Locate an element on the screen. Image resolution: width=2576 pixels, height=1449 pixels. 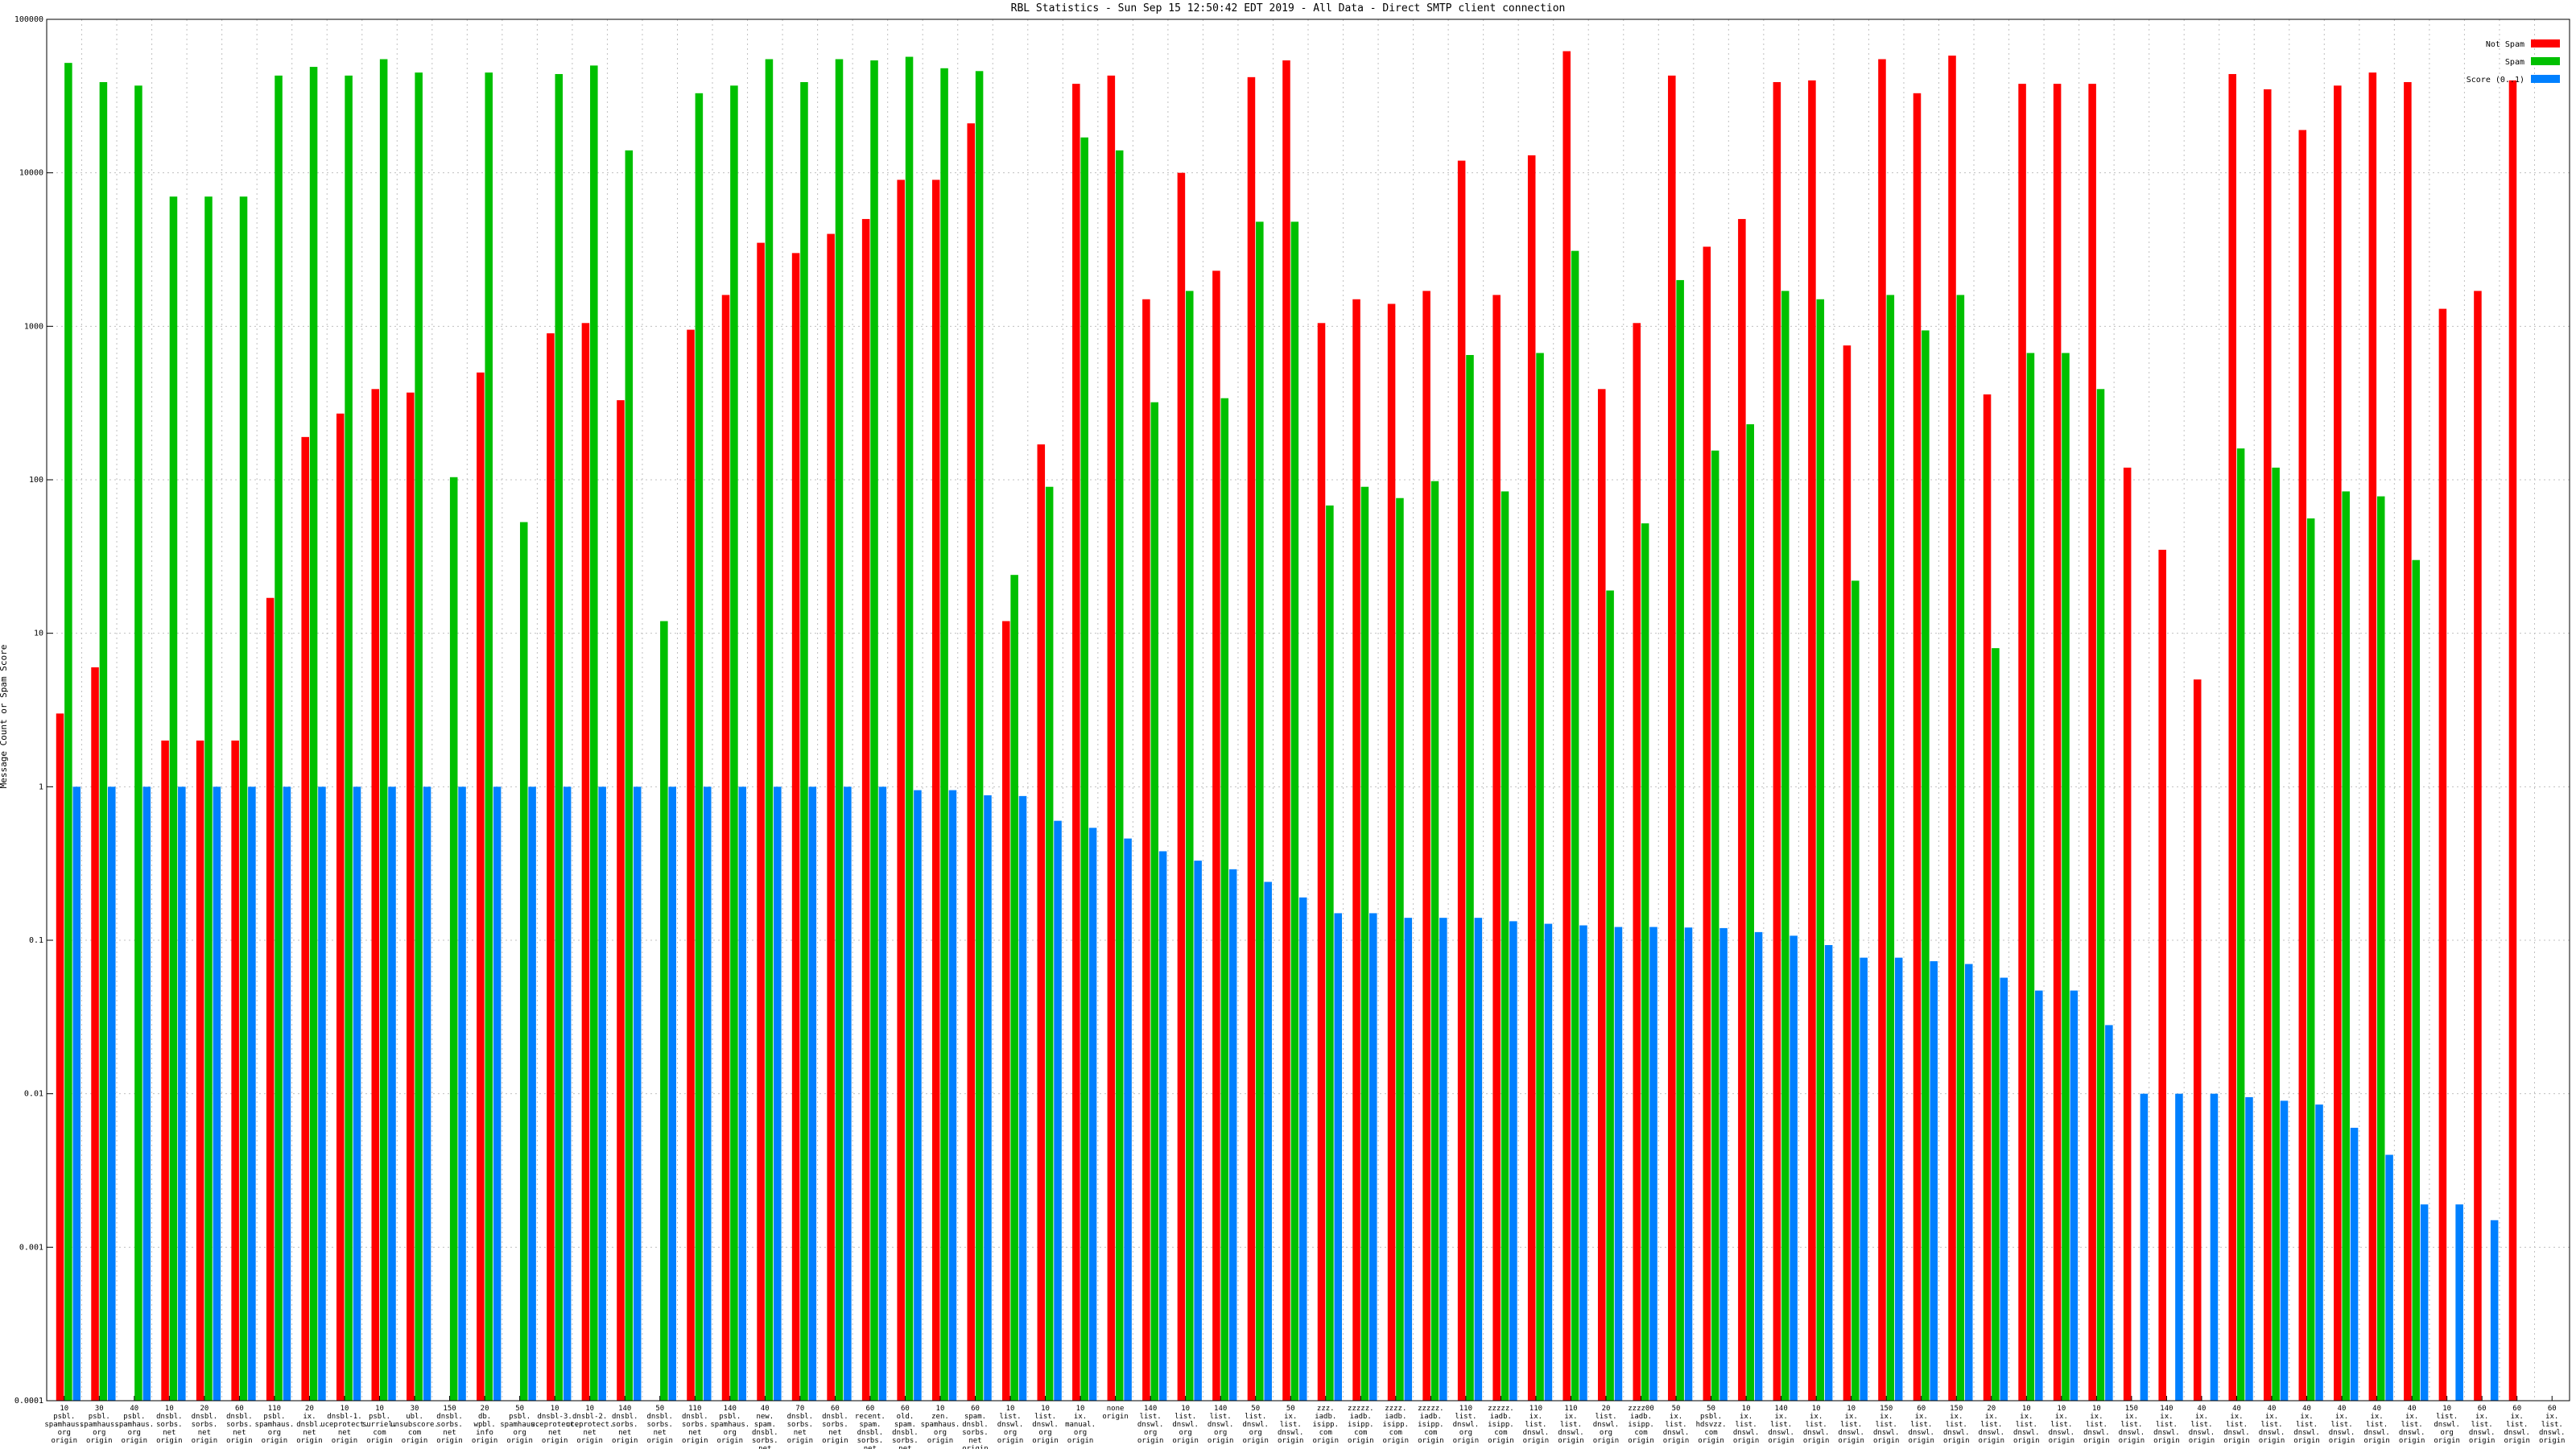
x-tick-label: 50 list. dnswl. org origin is located at coordinates (1255, 1425).